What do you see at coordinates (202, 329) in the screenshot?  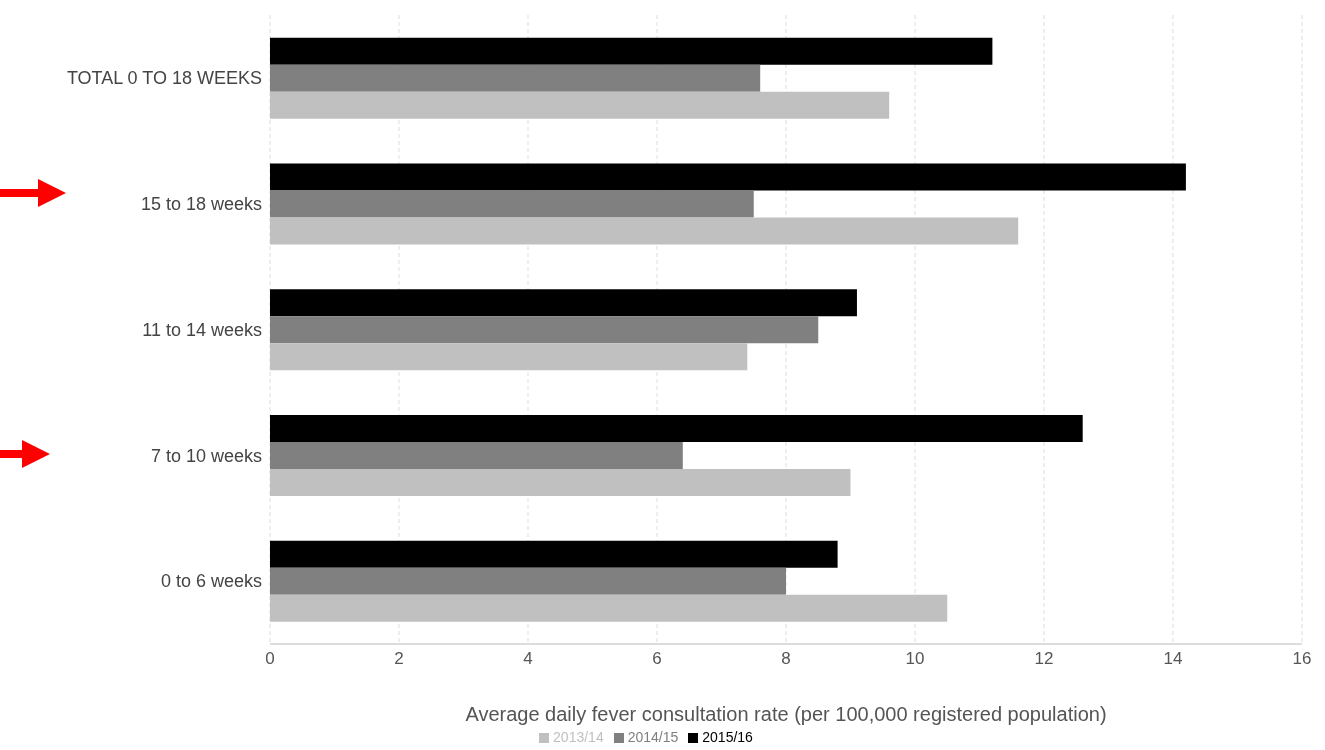 I see `y-tick-label: 11 to 14 weeks` at bounding box center [202, 329].